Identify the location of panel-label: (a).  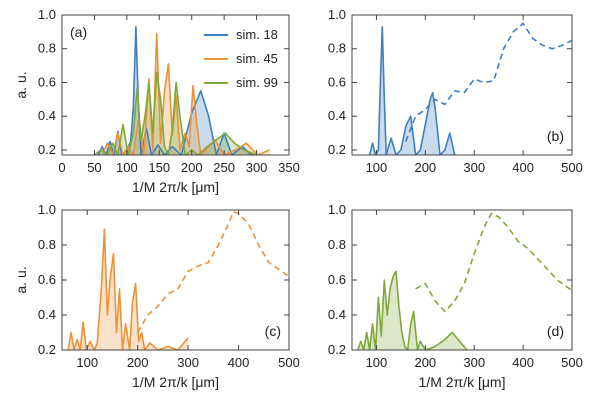
(78, 32).